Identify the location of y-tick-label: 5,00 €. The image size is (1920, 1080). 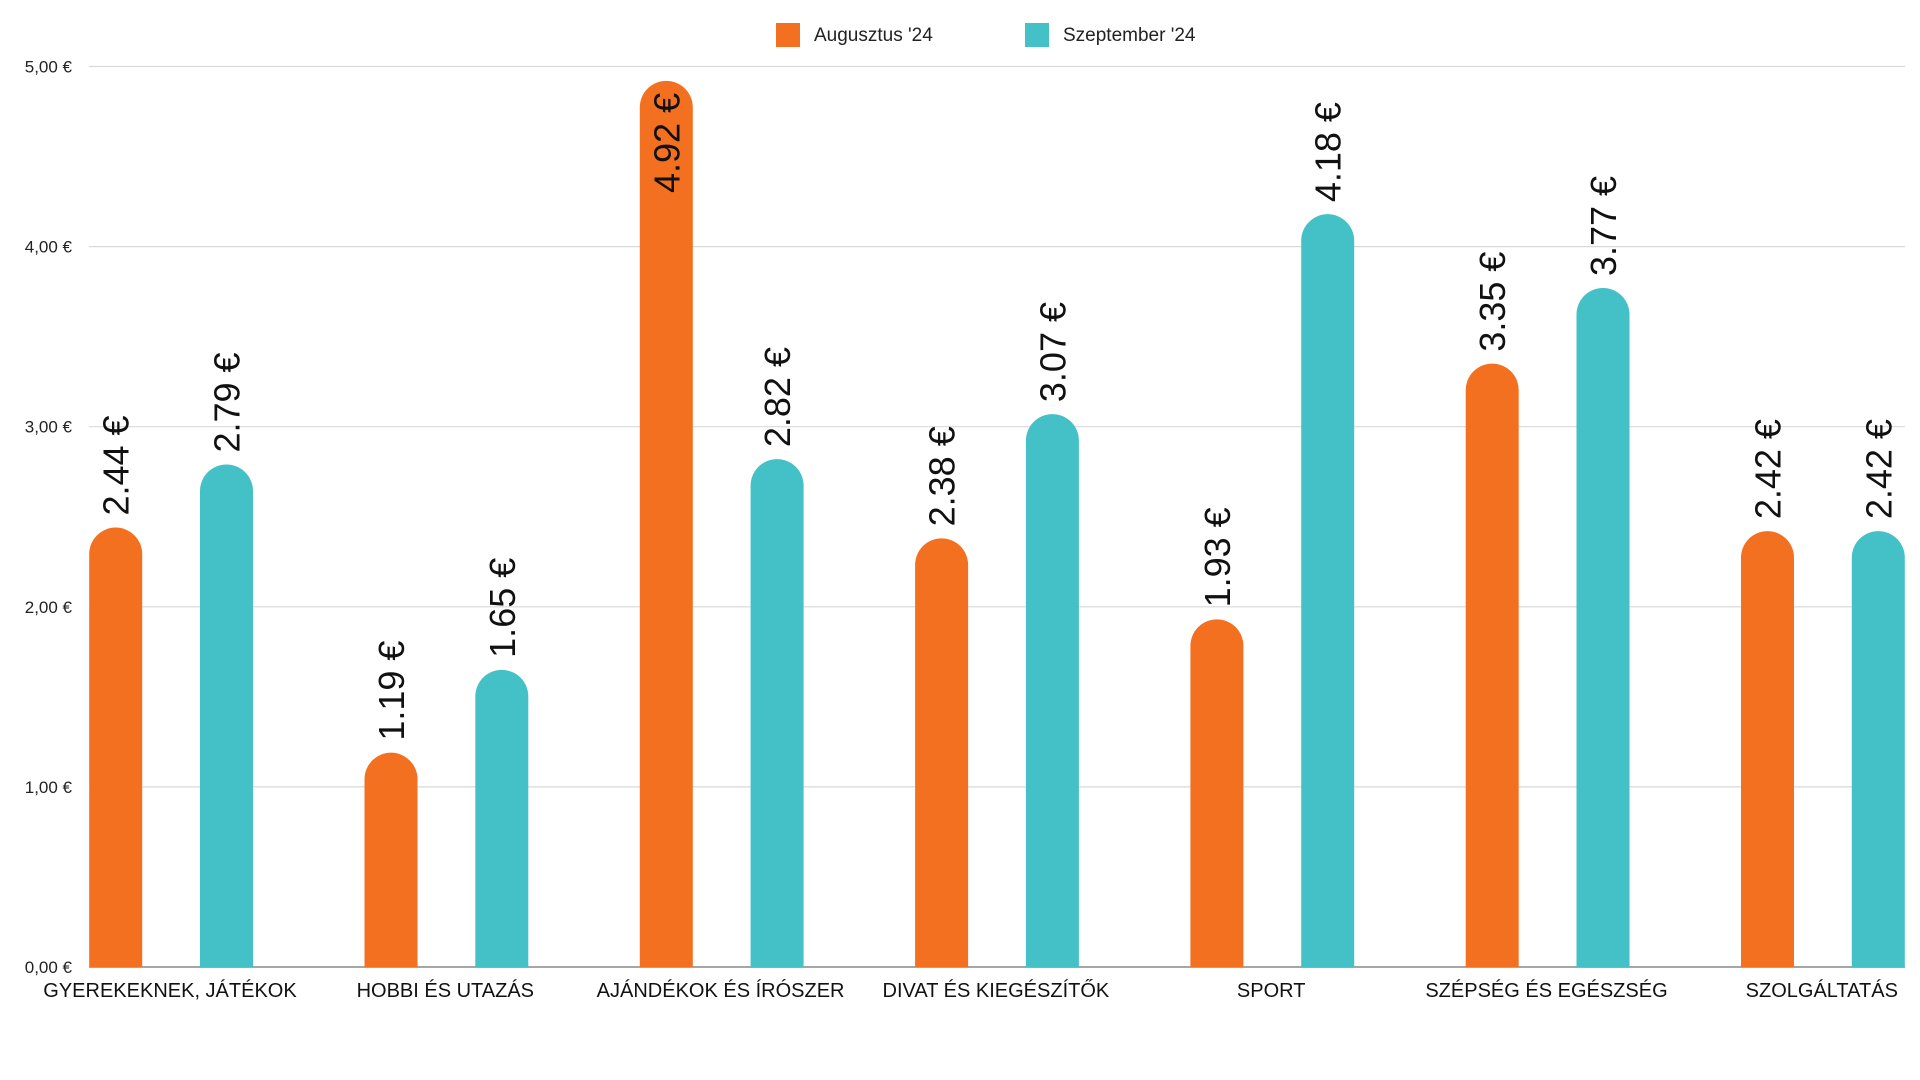
(49, 67).